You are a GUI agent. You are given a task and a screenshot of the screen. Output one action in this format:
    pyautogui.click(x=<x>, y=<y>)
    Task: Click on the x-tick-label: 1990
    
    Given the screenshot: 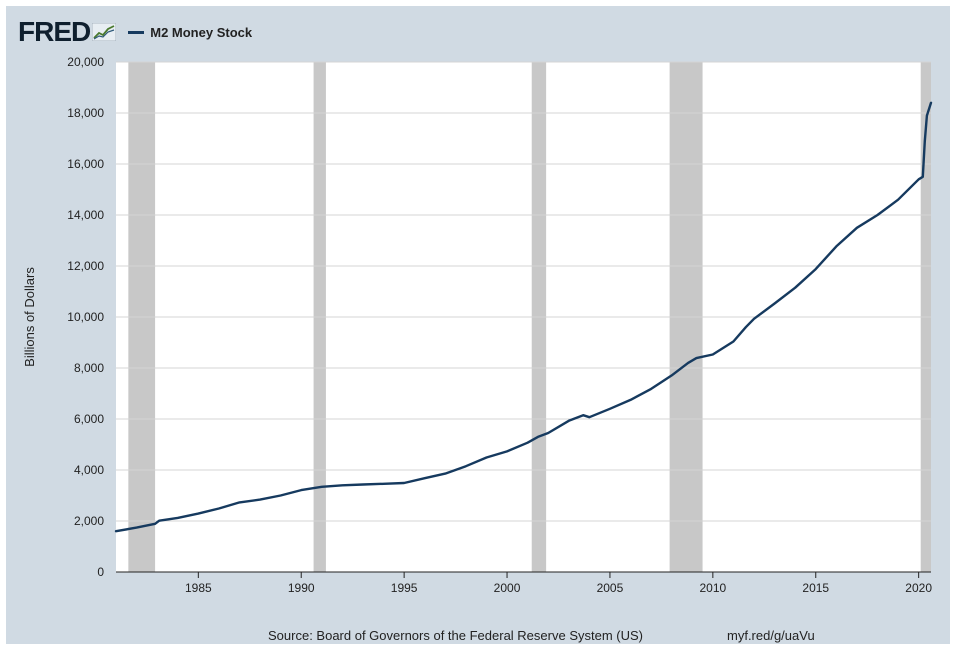 What is the action you would take?
    pyautogui.click(x=301, y=588)
    